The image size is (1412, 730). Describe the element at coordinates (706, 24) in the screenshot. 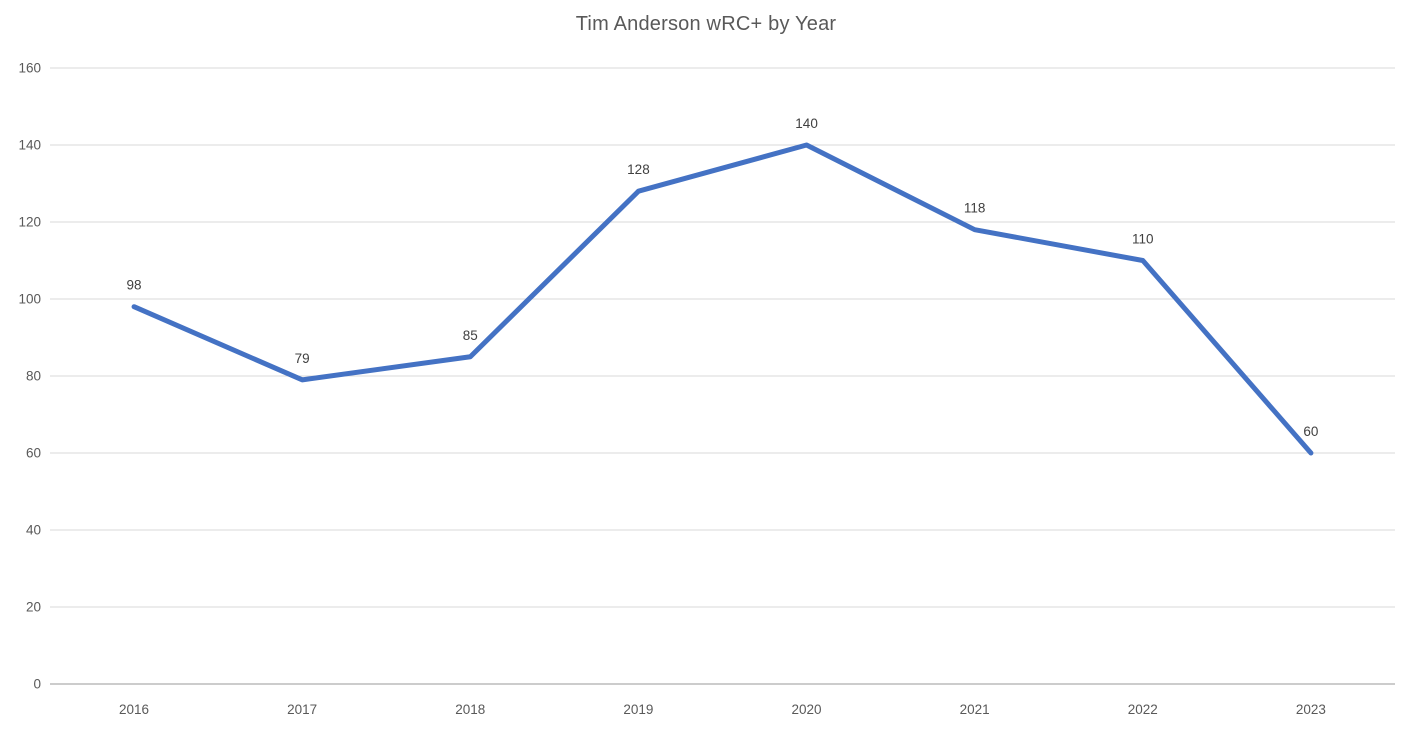

I see `chart-title: Tim Anderson wRC+ by Year` at that location.